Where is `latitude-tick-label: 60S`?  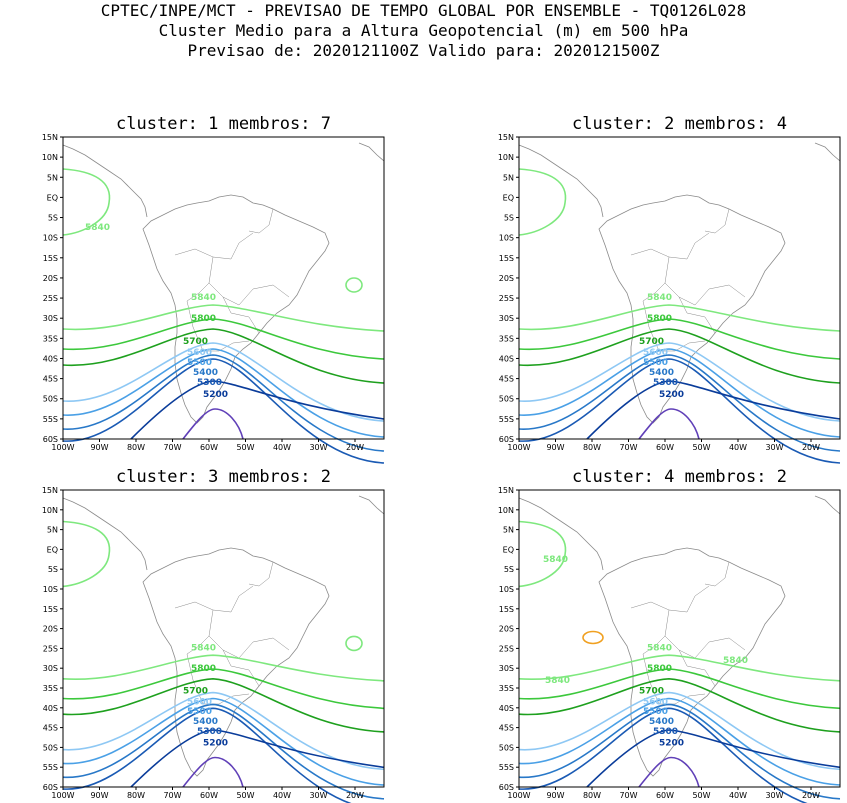
latitude-tick-label: 60S is located at coordinates (506, 787).